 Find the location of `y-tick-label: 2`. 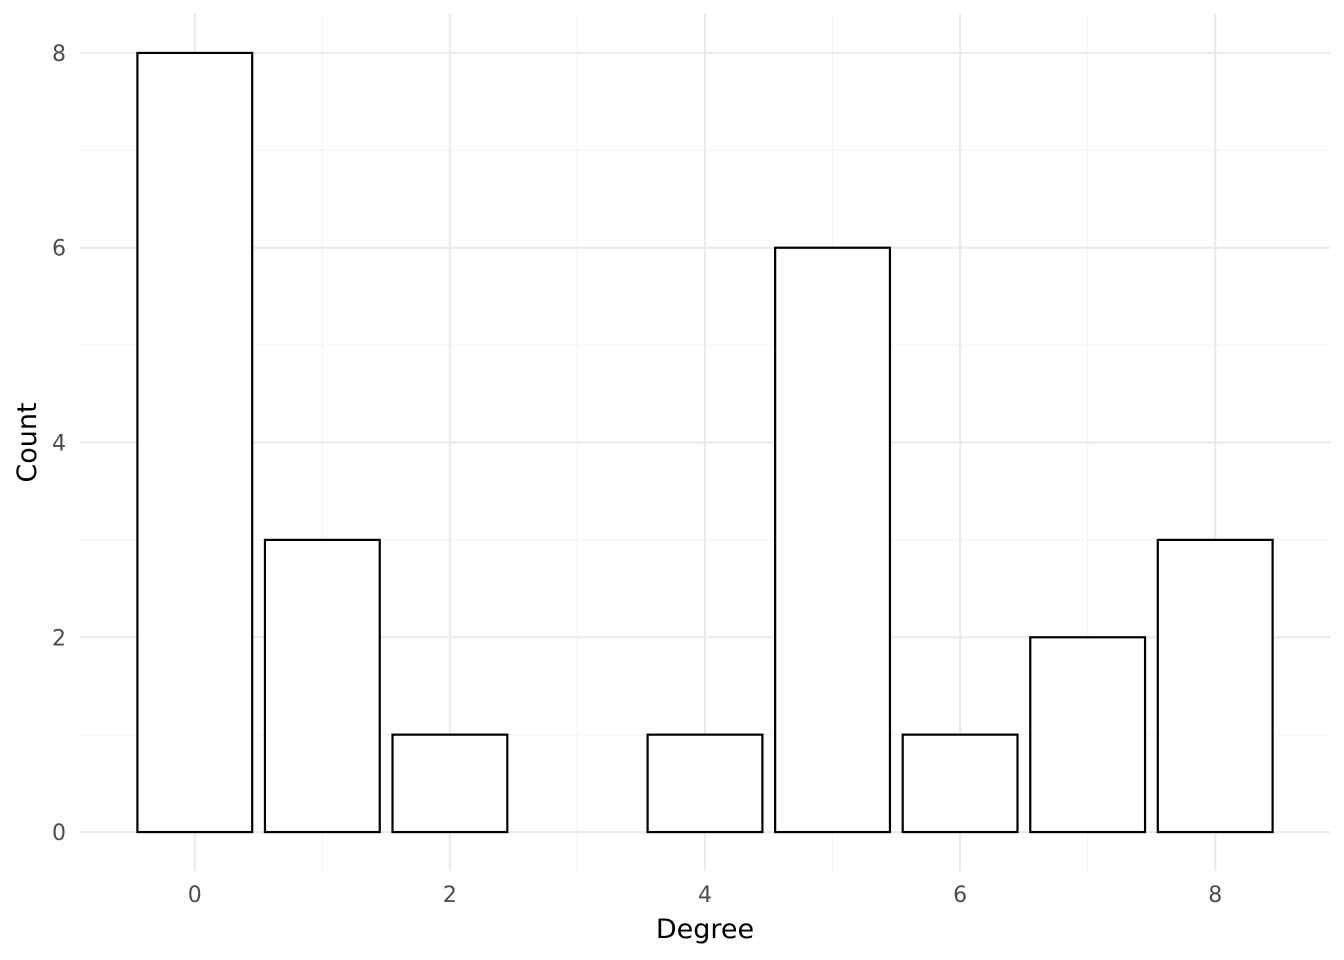

y-tick-label: 2 is located at coordinates (59, 638).